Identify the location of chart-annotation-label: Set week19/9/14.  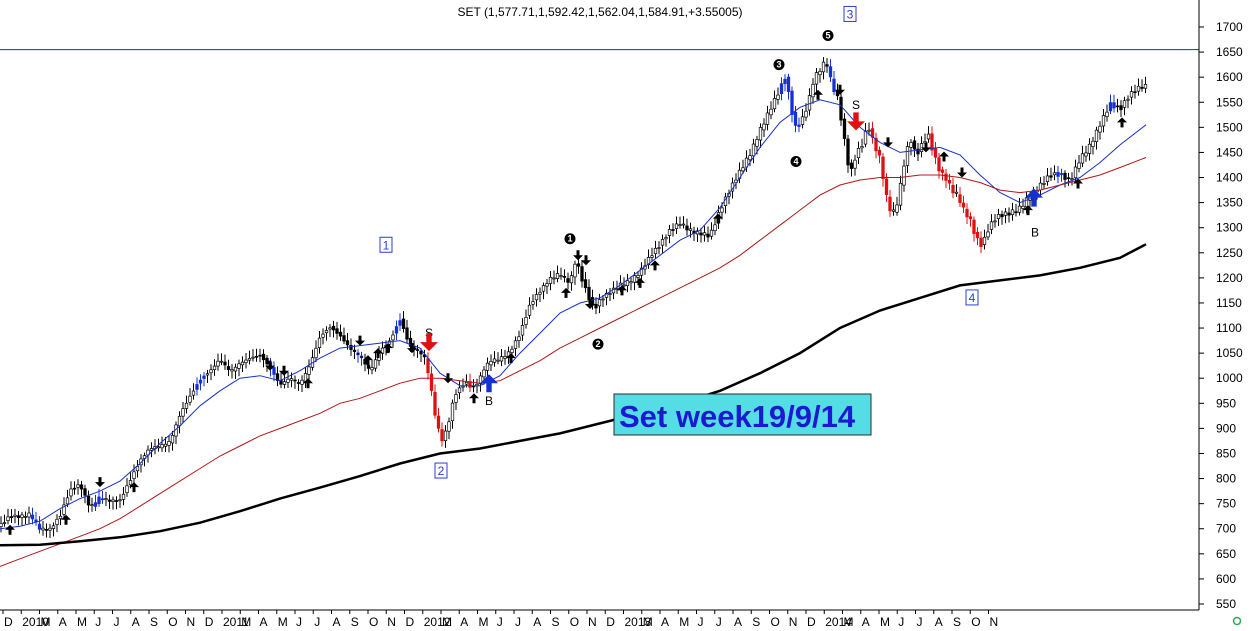
(742, 414).